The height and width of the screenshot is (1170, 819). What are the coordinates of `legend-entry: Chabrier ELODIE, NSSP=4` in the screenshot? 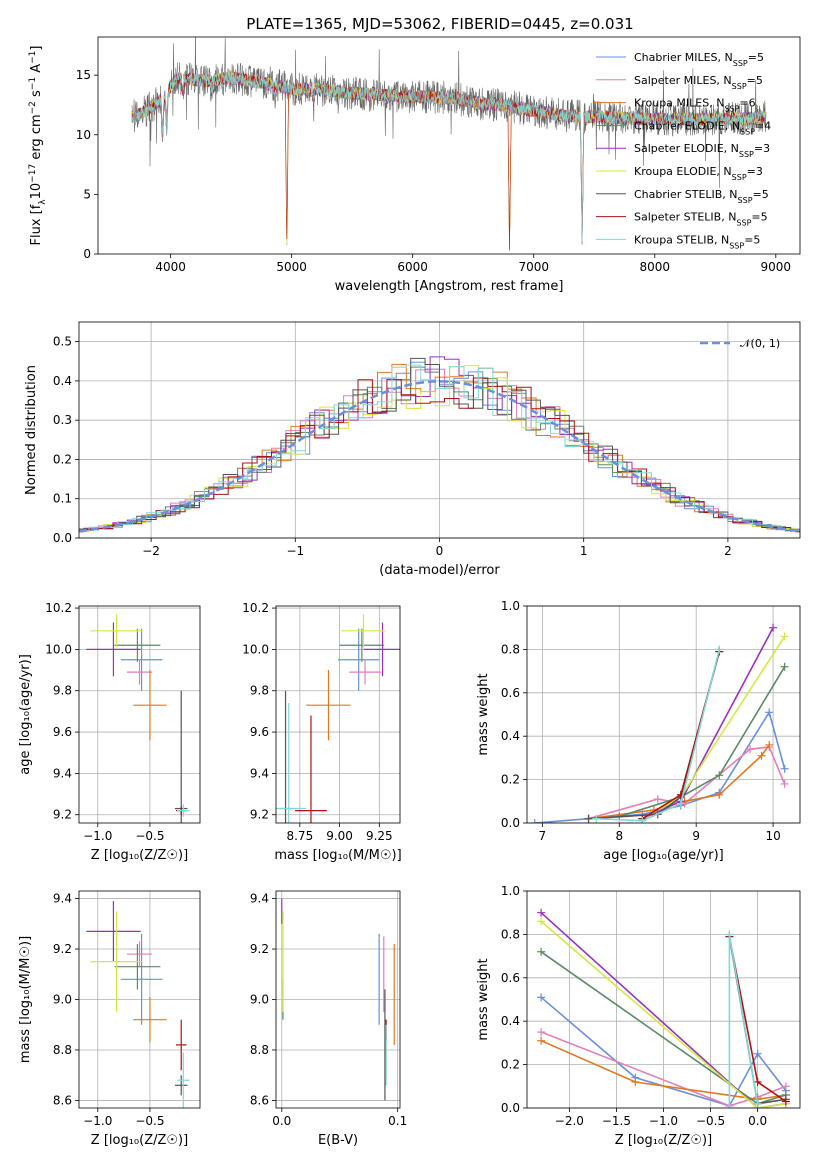 It's located at (702, 127).